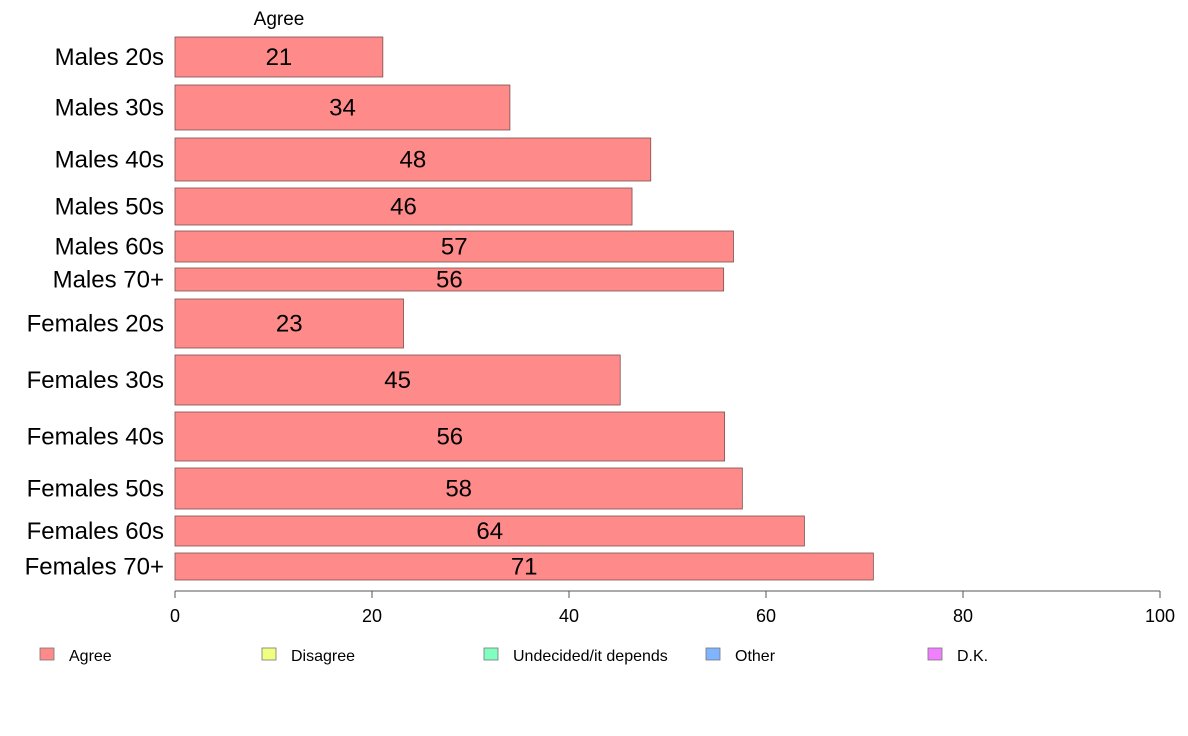 The image size is (1188, 736). I want to click on data-label: 23, so click(289, 324).